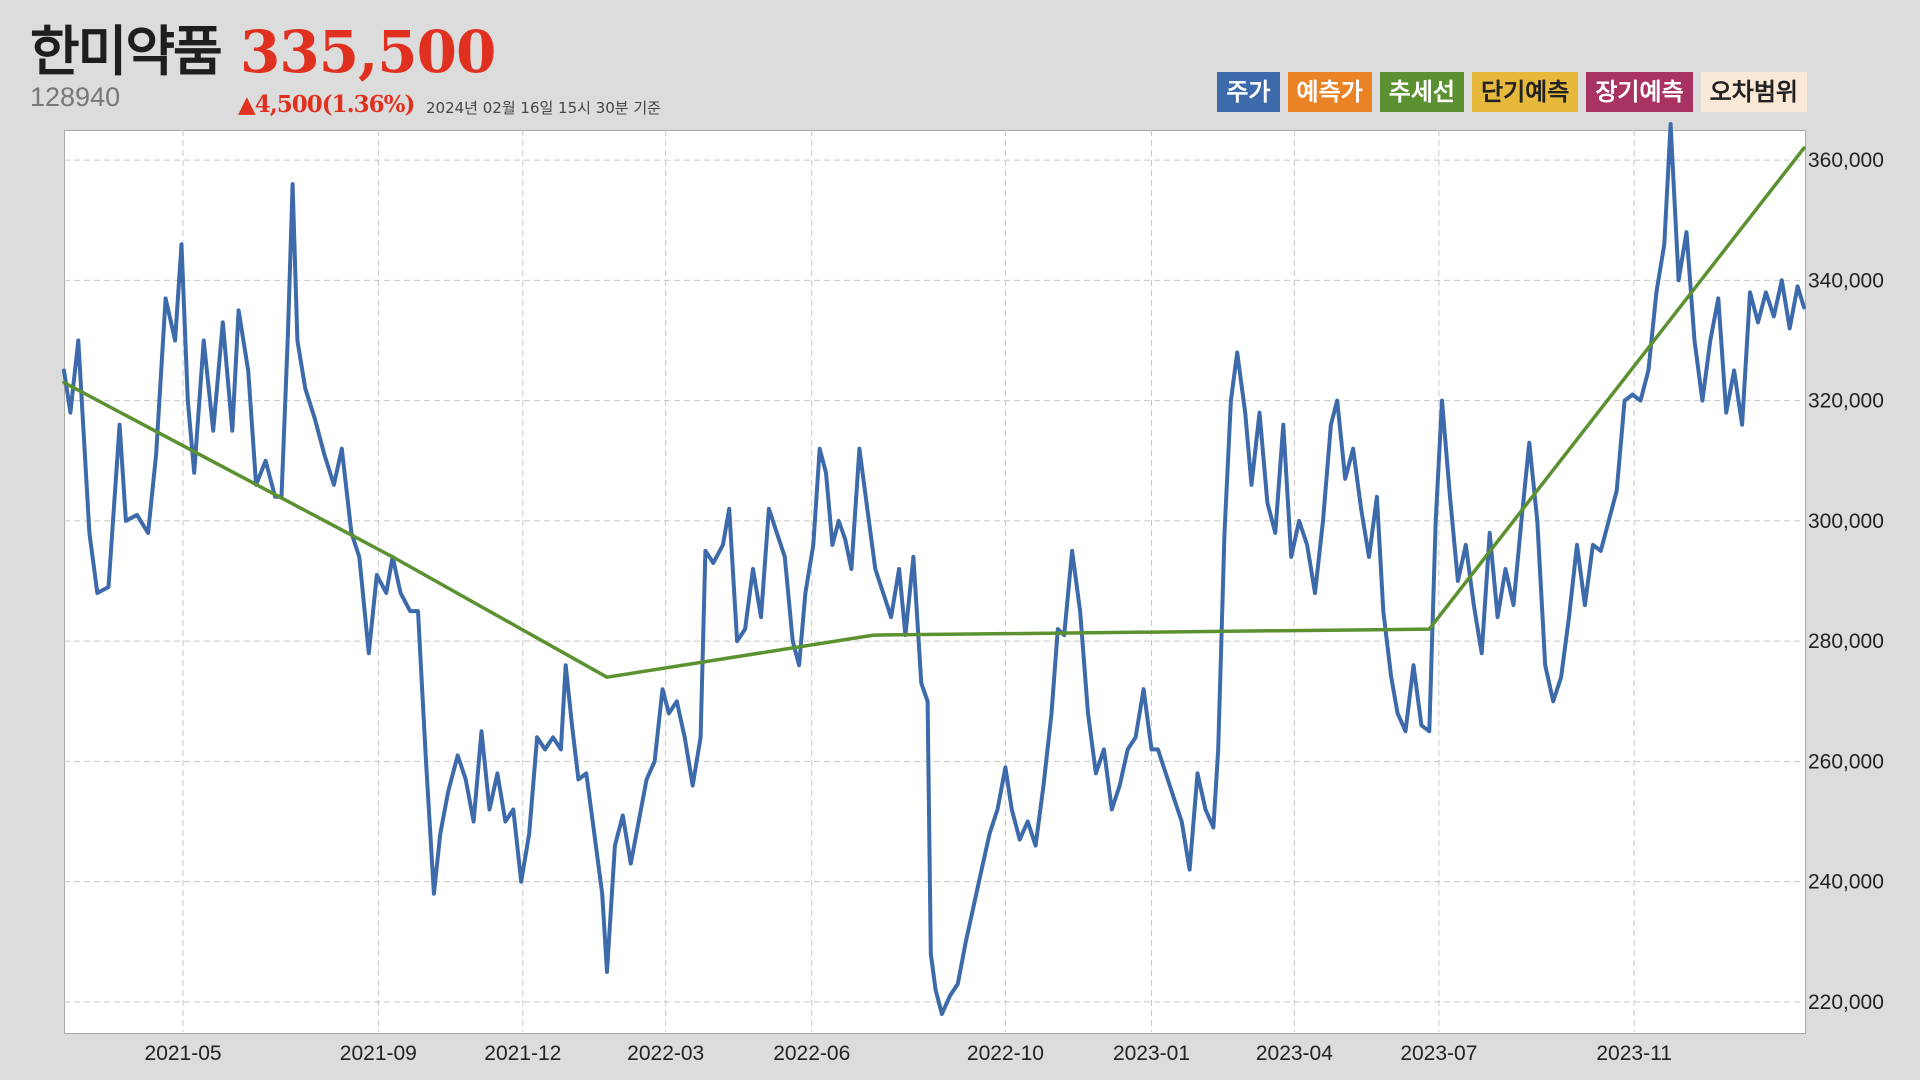 The height and width of the screenshot is (1080, 1920). What do you see at coordinates (811, 1053) in the screenshot?
I see `x-tick-label: 2022-06` at bounding box center [811, 1053].